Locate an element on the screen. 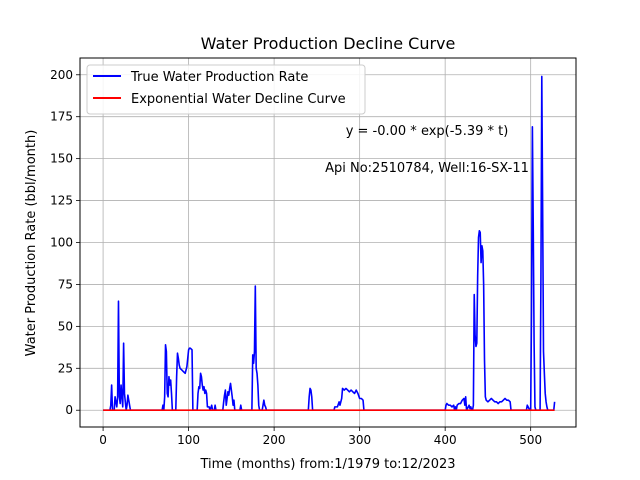 This screenshot has height=480, width=640. x-tick-label: 500 is located at coordinates (530, 440).